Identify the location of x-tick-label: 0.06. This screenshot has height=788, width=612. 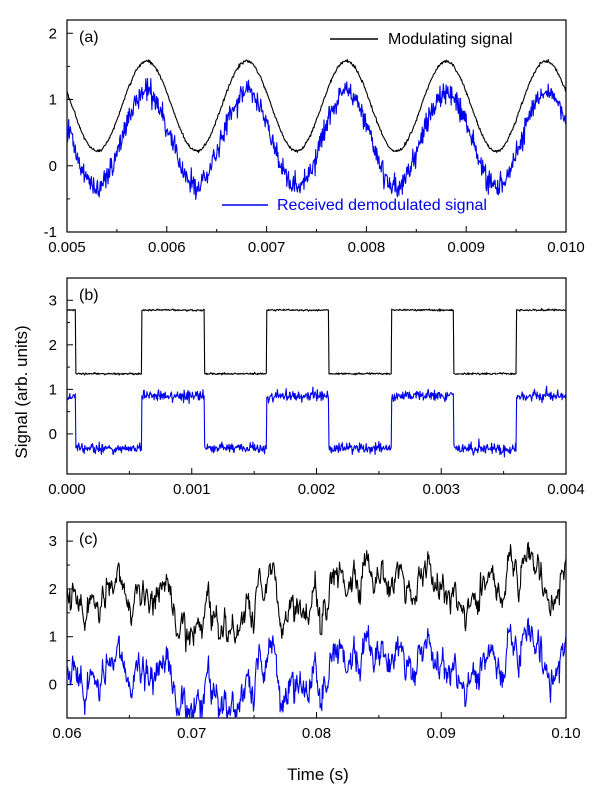
(66, 733).